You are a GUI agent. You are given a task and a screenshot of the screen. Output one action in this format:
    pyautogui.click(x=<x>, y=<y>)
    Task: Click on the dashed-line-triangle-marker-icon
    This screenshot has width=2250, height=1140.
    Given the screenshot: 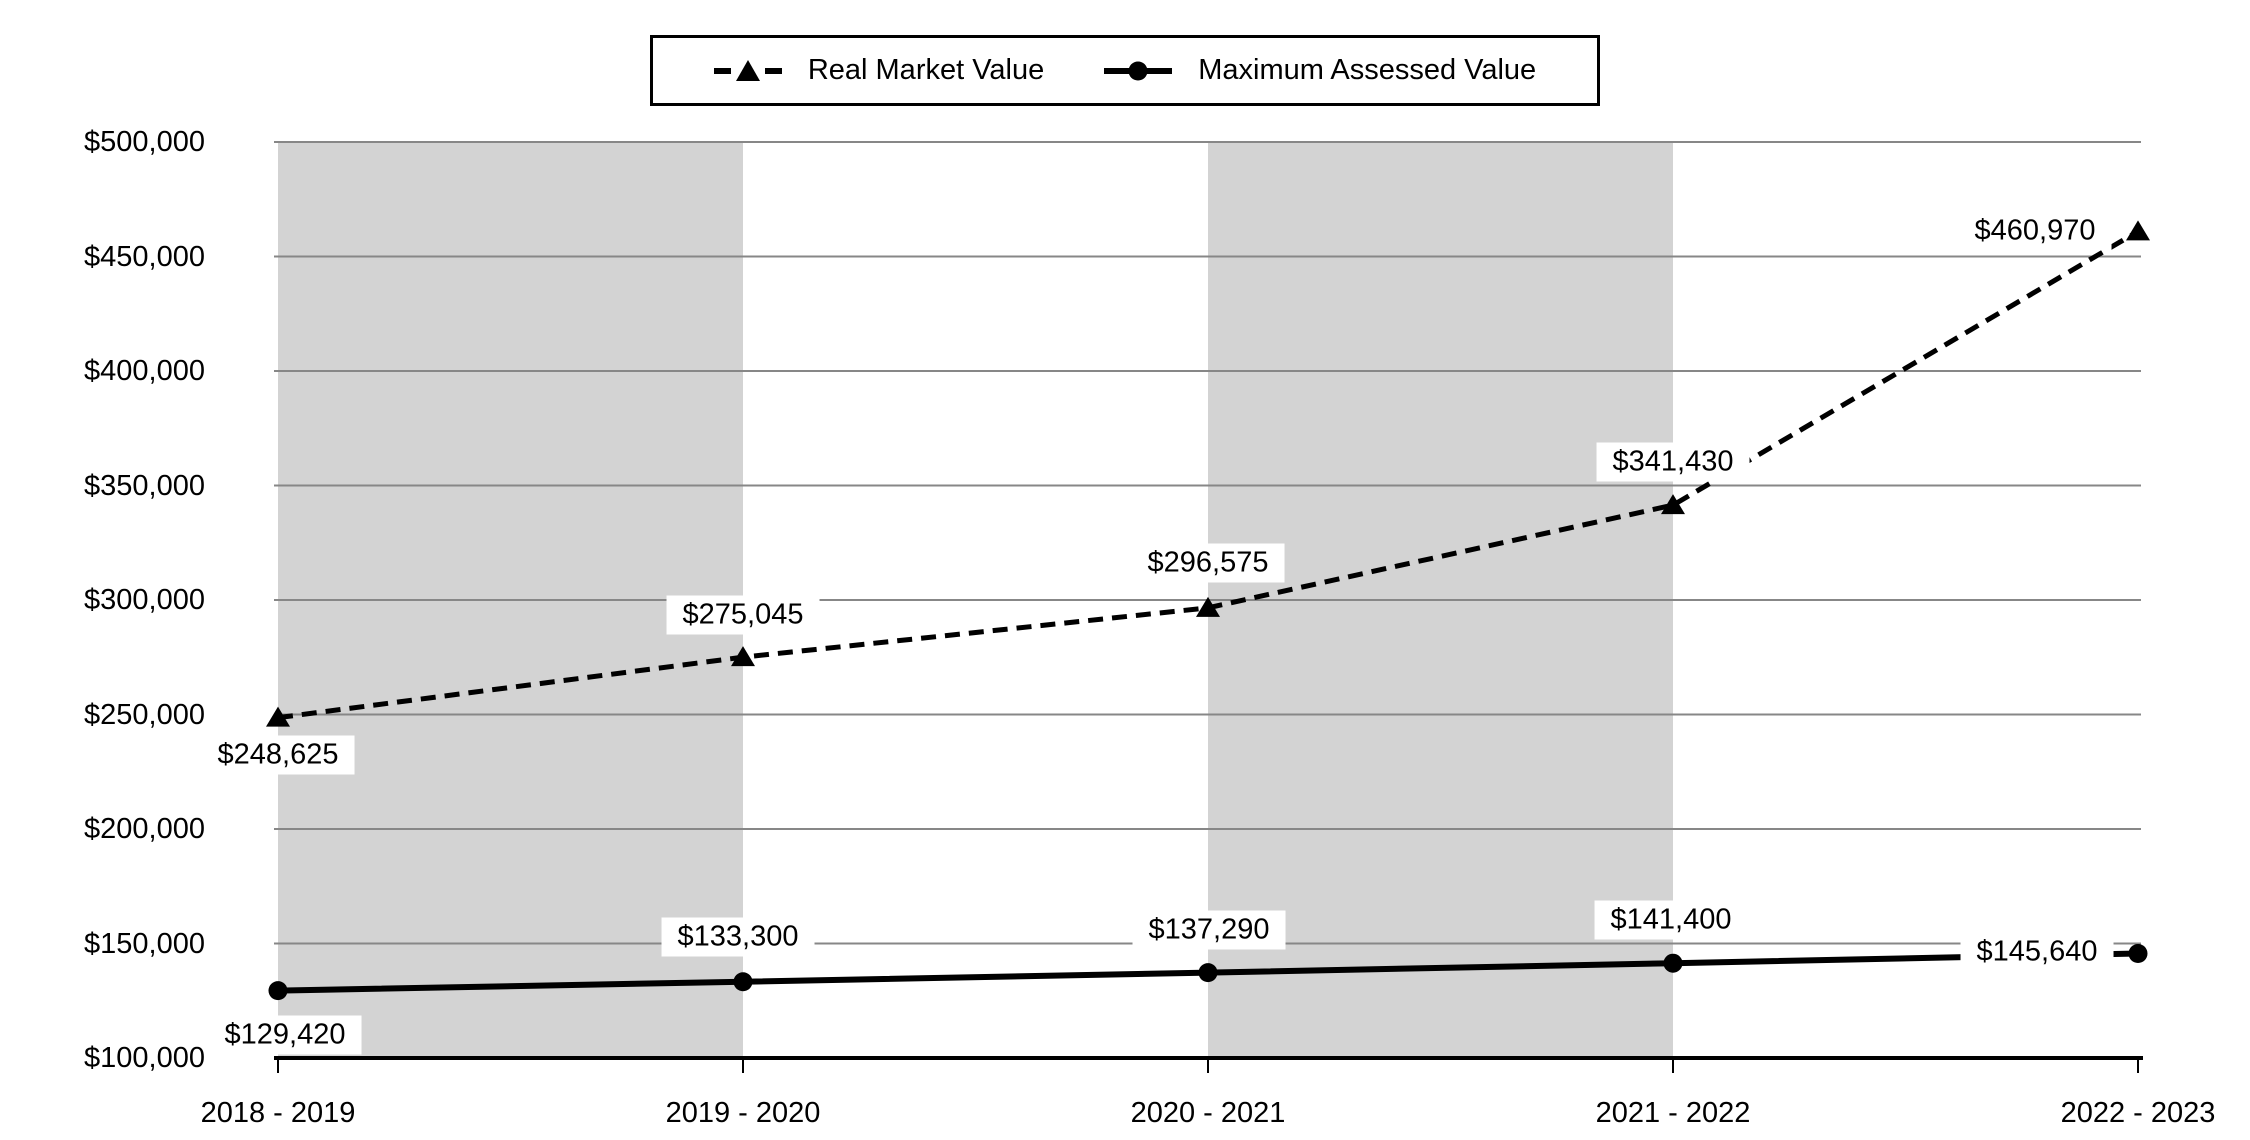 What is the action you would take?
    pyautogui.click(x=747, y=70)
    